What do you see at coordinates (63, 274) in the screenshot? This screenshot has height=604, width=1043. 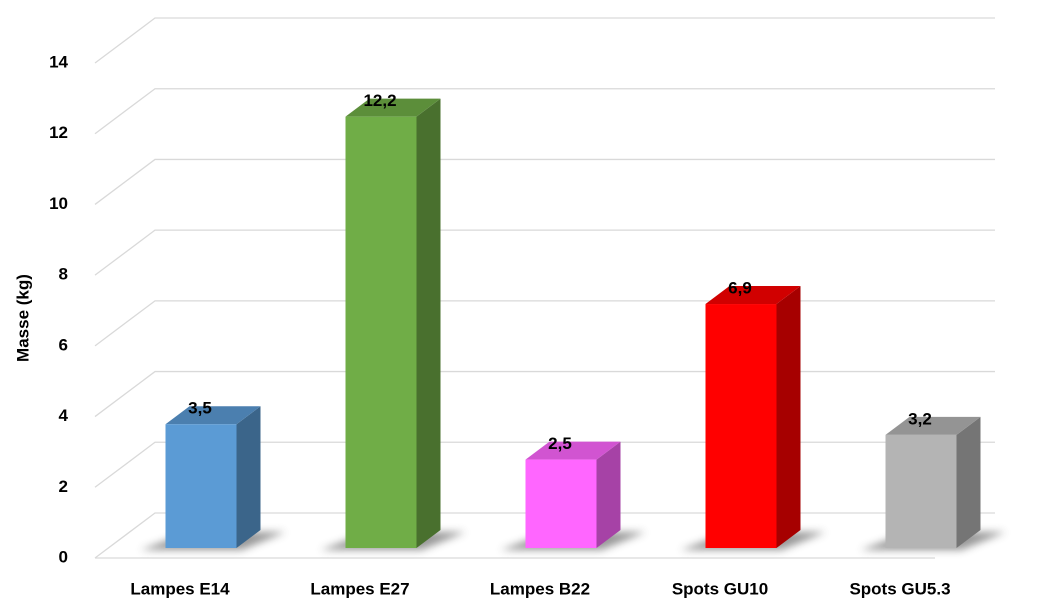 I see `y-tick-label: 8` at bounding box center [63, 274].